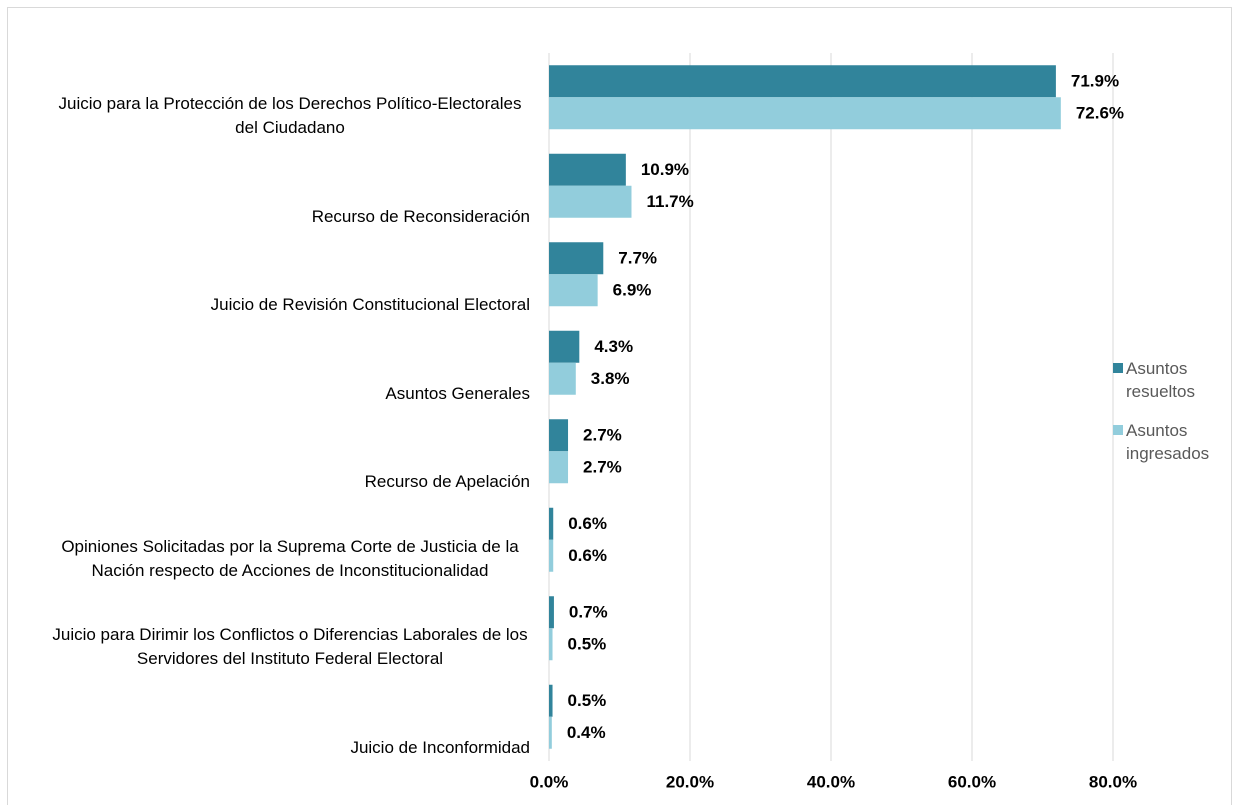  Describe the element at coordinates (290, 217) in the screenshot. I see `category-label: Recurso de Reconsideración` at that location.